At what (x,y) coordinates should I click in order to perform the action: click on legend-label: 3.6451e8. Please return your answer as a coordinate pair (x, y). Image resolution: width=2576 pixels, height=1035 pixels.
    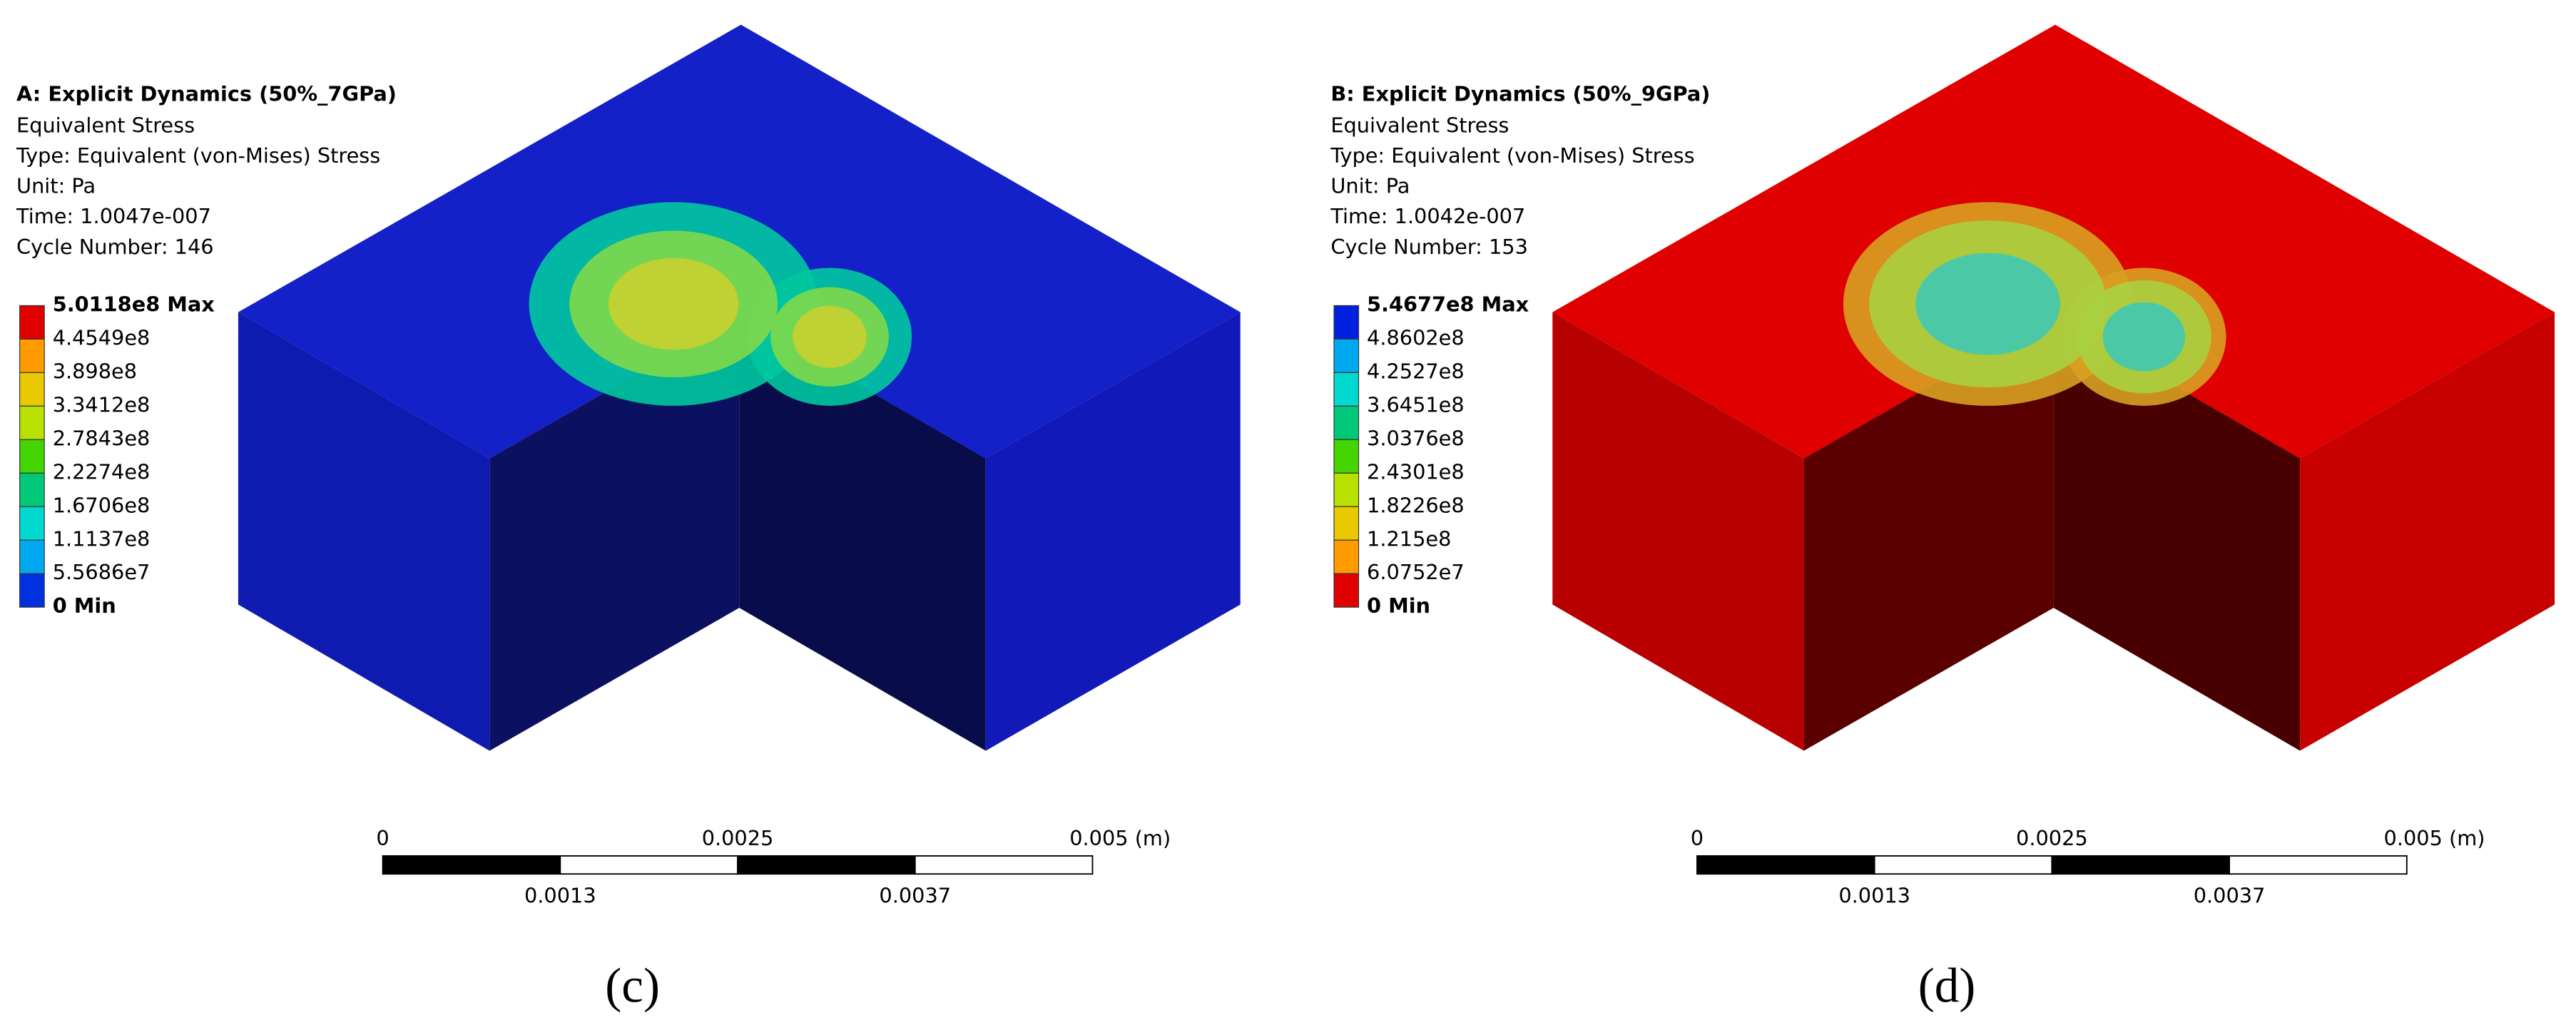
    Looking at the image, I should click on (1416, 404).